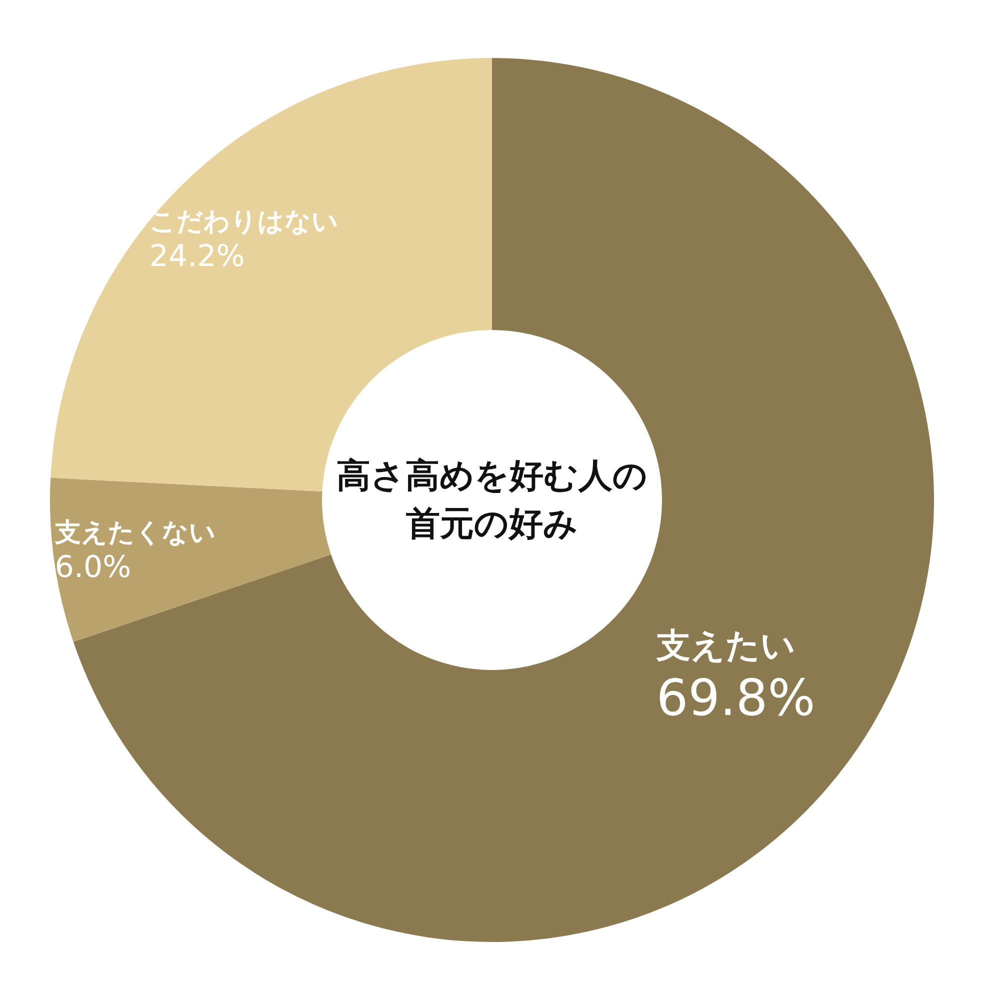  I want to click on data-label: 69.8%, so click(736, 697).